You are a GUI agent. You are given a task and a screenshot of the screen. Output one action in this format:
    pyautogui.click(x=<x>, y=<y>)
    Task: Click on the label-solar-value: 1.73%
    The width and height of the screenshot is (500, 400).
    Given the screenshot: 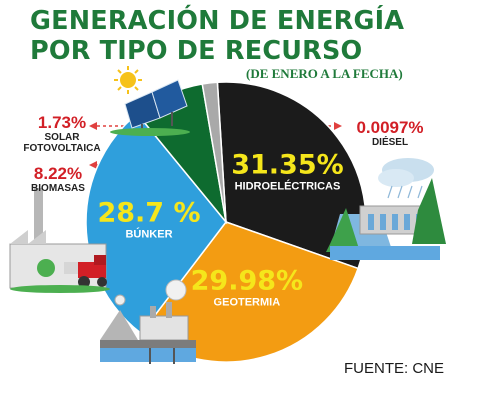 What is the action you would take?
    pyautogui.click(x=62, y=122)
    